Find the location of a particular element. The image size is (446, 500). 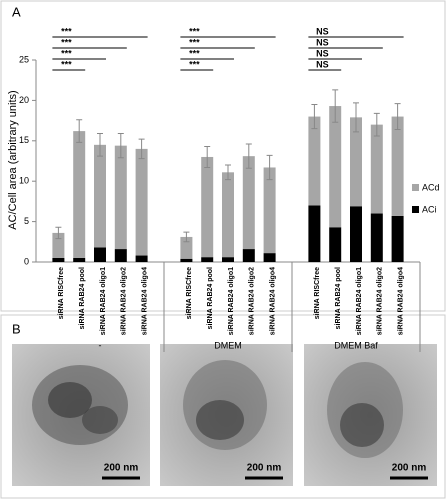

legend-label: ACi is located at coordinates (429, 209).